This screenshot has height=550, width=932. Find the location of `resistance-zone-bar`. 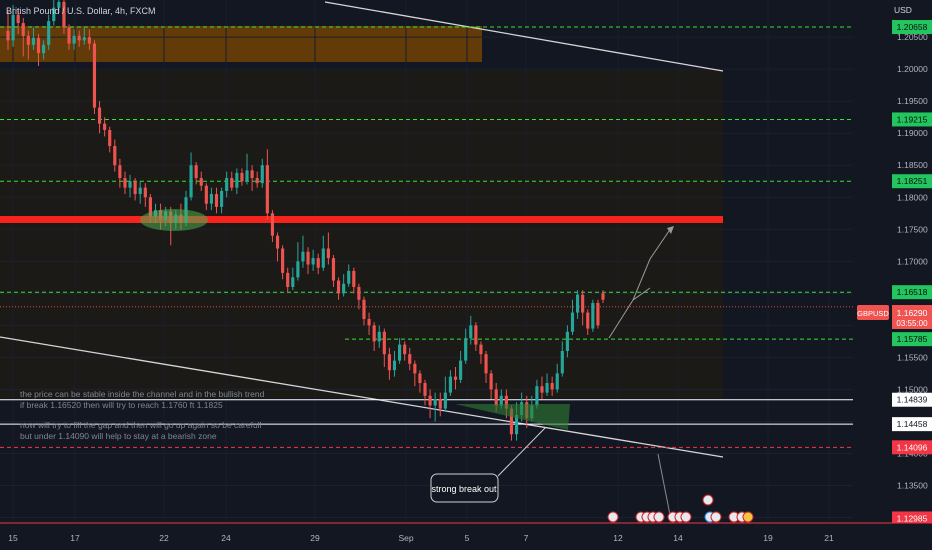

resistance-zone-bar is located at coordinates (361, 219).